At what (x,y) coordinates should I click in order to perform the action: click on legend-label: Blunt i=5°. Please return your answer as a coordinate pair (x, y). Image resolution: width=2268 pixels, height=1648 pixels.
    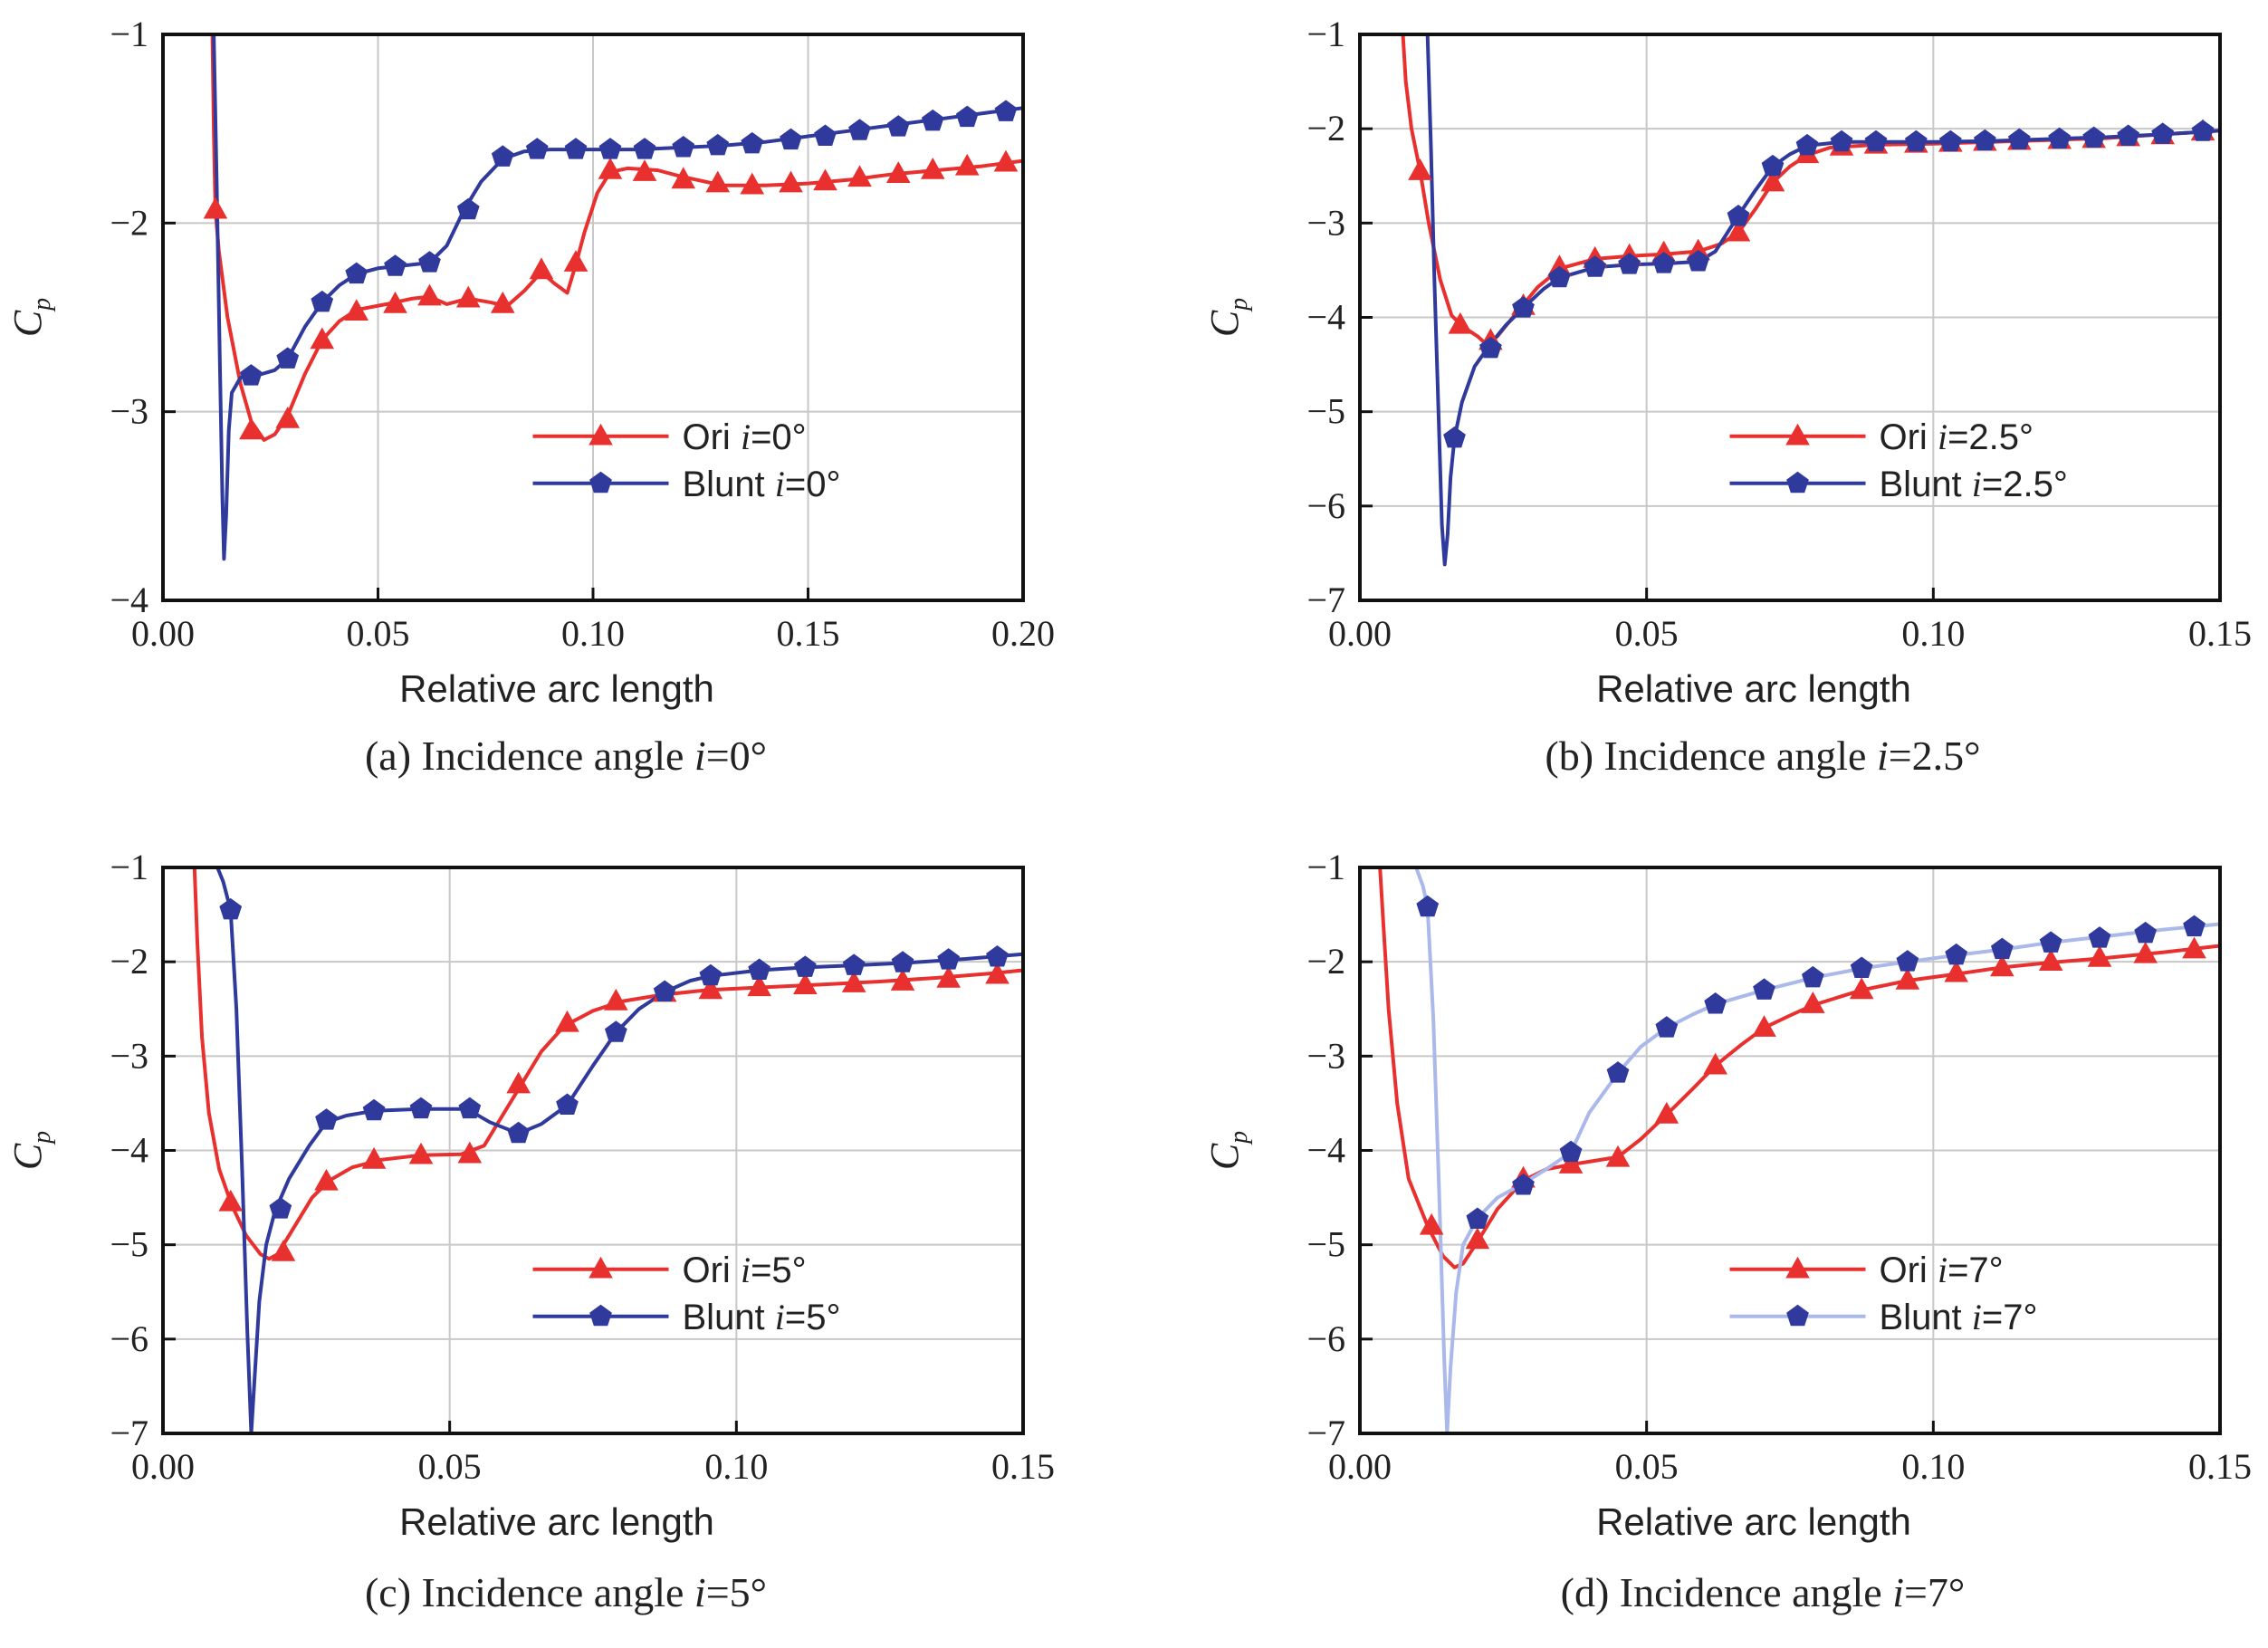
    Looking at the image, I should click on (762, 1317).